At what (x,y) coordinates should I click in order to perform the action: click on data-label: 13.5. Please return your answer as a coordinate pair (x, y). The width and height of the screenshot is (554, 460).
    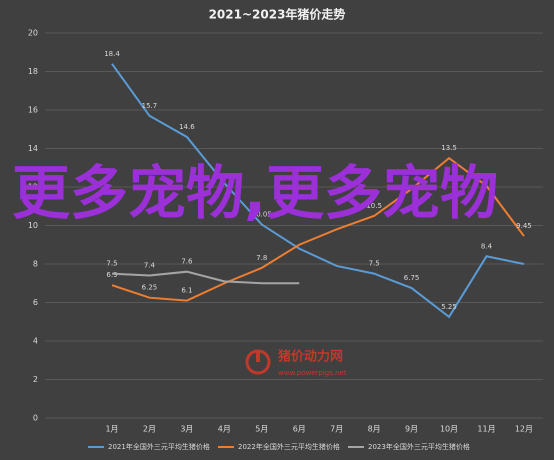
    Looking at the image, I should click on (449, 148).